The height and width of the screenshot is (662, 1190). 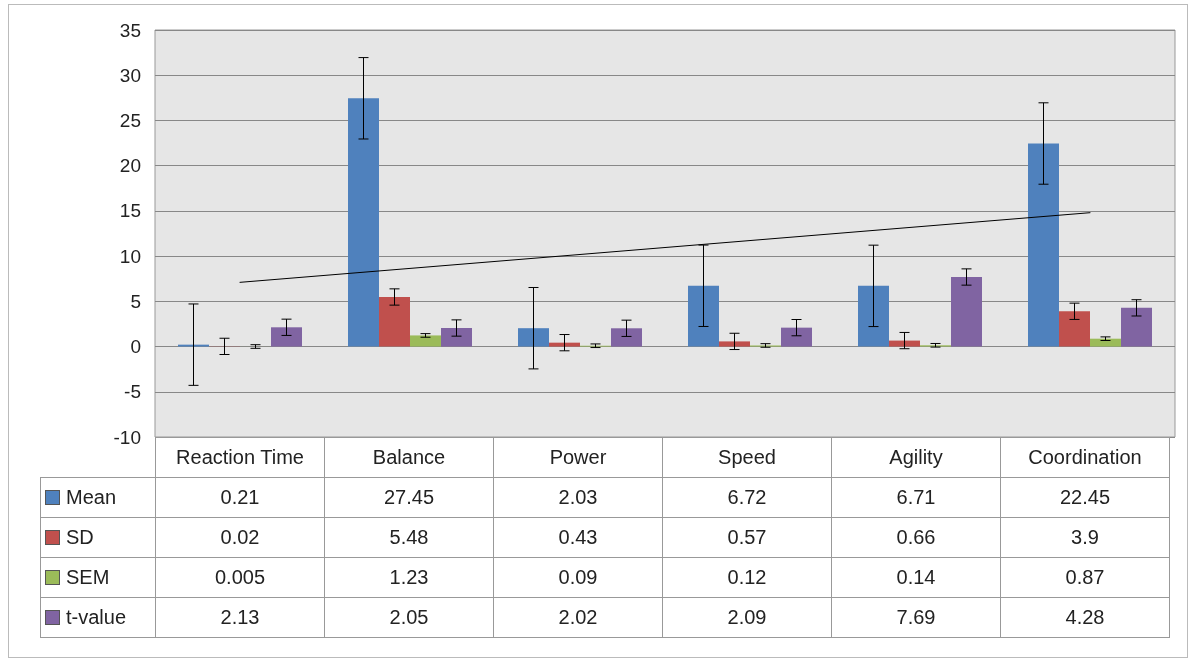 I want to click on data-label: 2.05, so click(x=409, y=617).